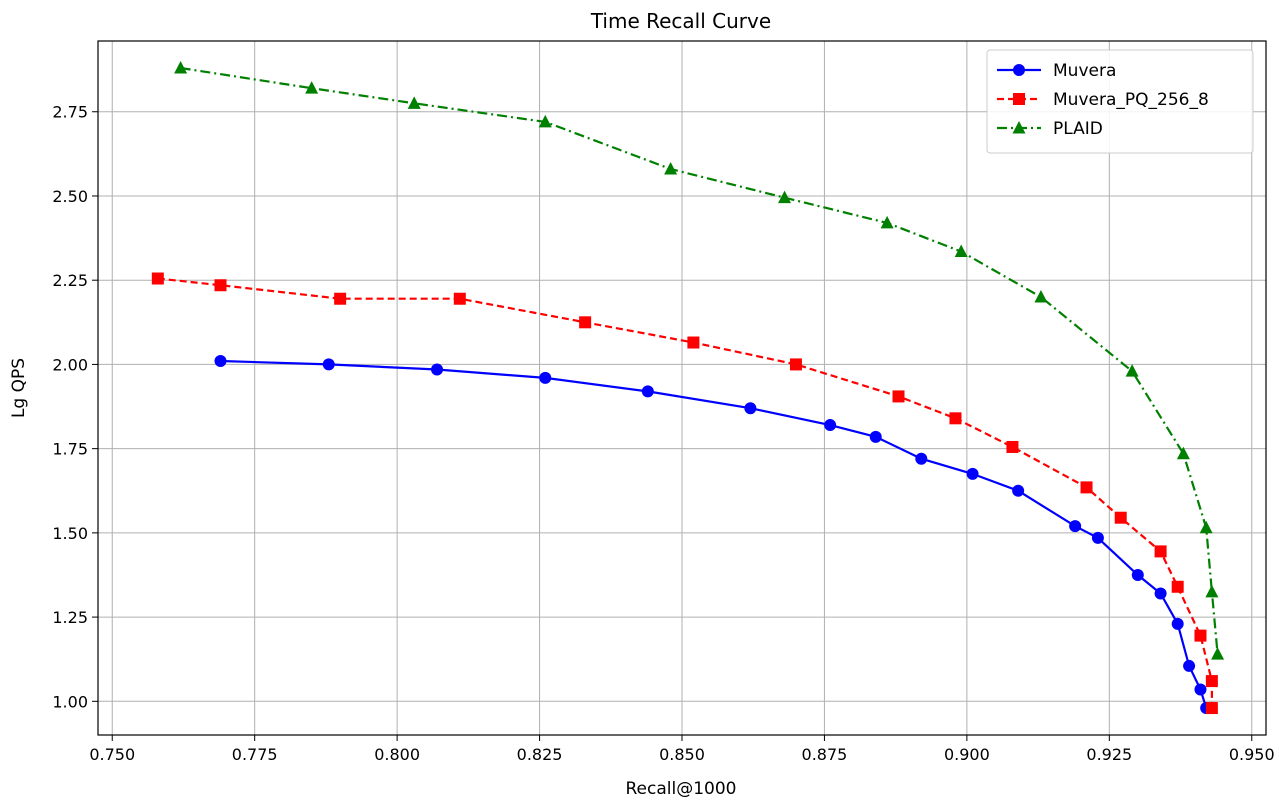 Image resolution: width=1285 pixels, height=807 pixels. What do you see at coordinates (70, 364) in the screenshot?
I see `y-tick-label: 2.00` at bounding box center [70, 364].